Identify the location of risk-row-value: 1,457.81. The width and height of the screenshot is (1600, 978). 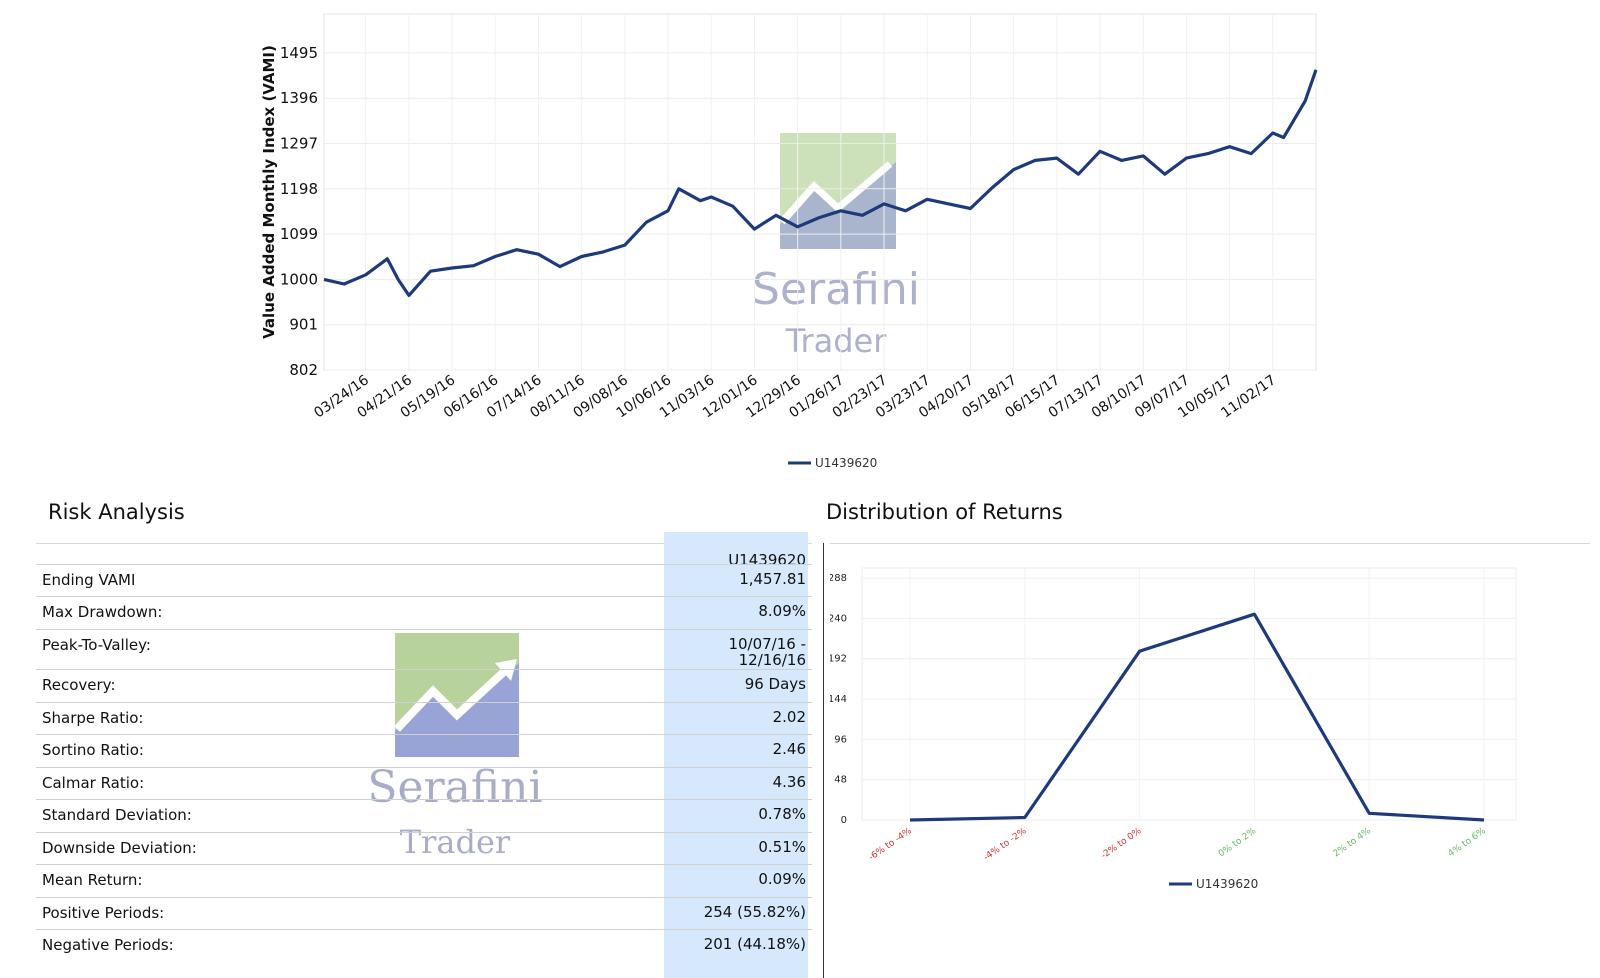
(772, 579).